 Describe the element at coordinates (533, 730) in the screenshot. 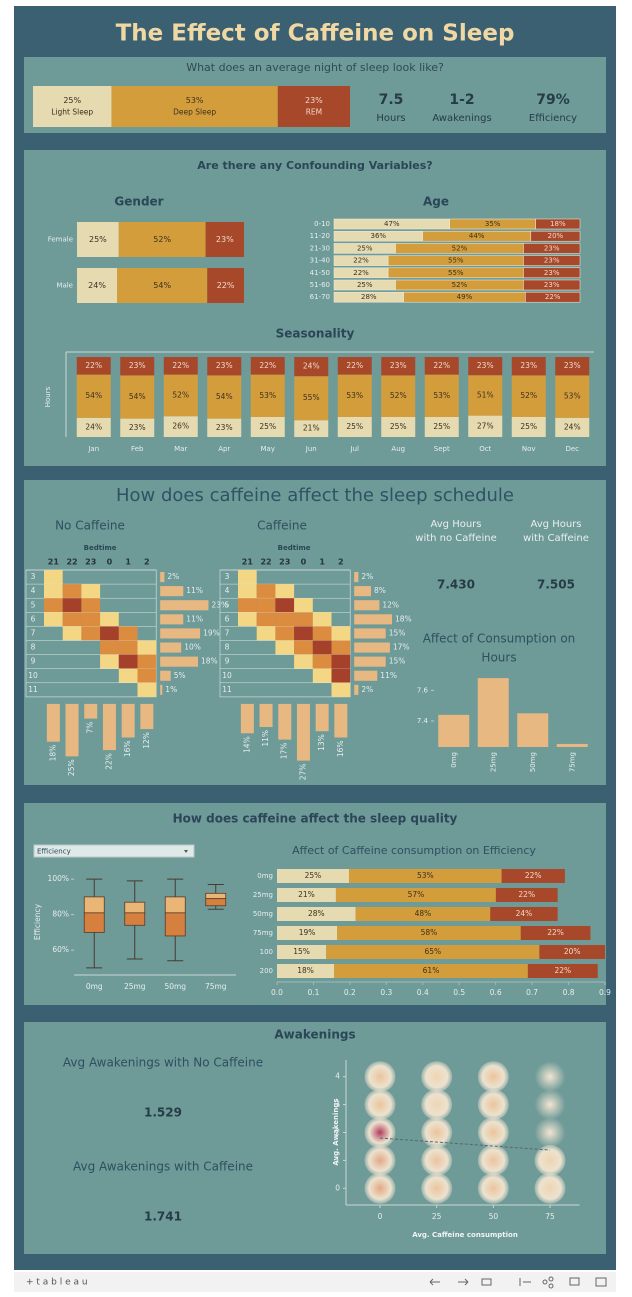

I see `bar` at that location.